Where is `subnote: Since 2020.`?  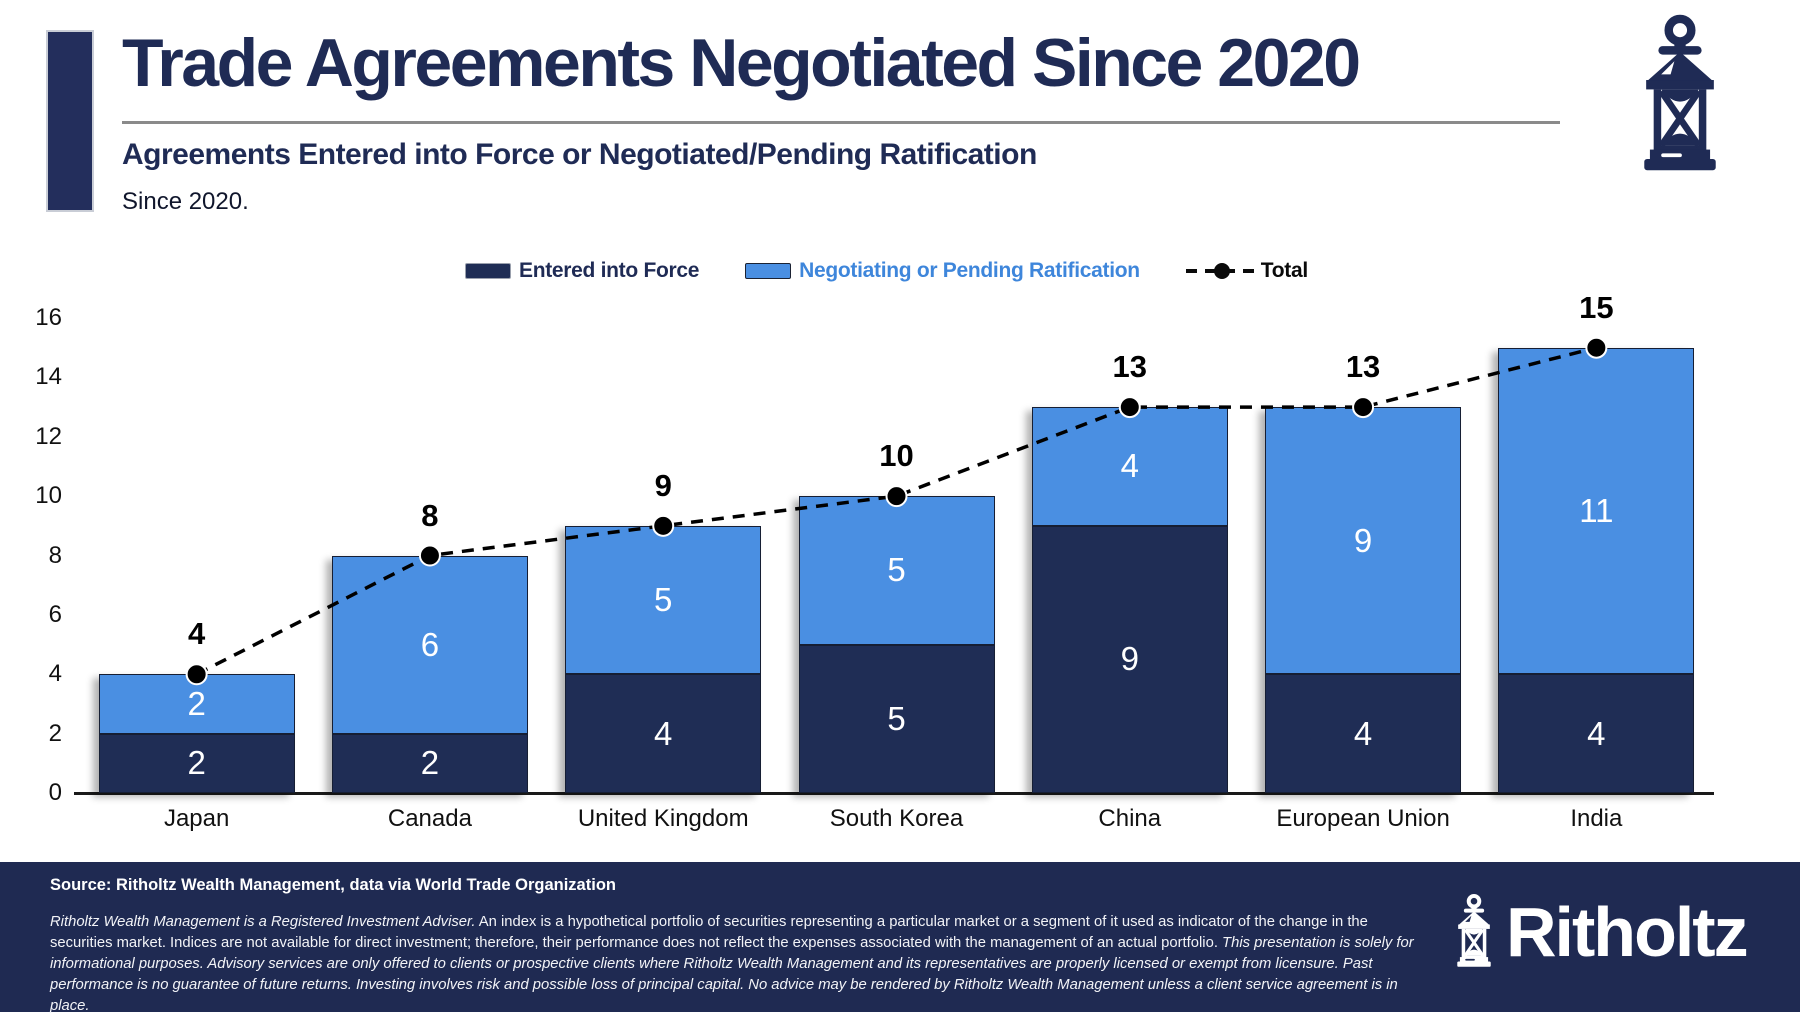
subnote: Since 2020. is located at coordinates (185, 201).